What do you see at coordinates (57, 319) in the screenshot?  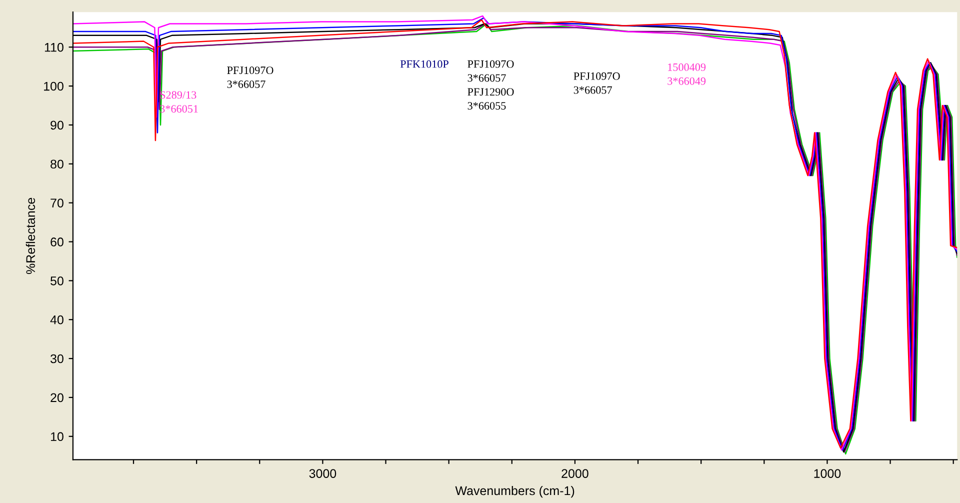 I see `y-tick-label: 40` at bounding box center [57, 319].